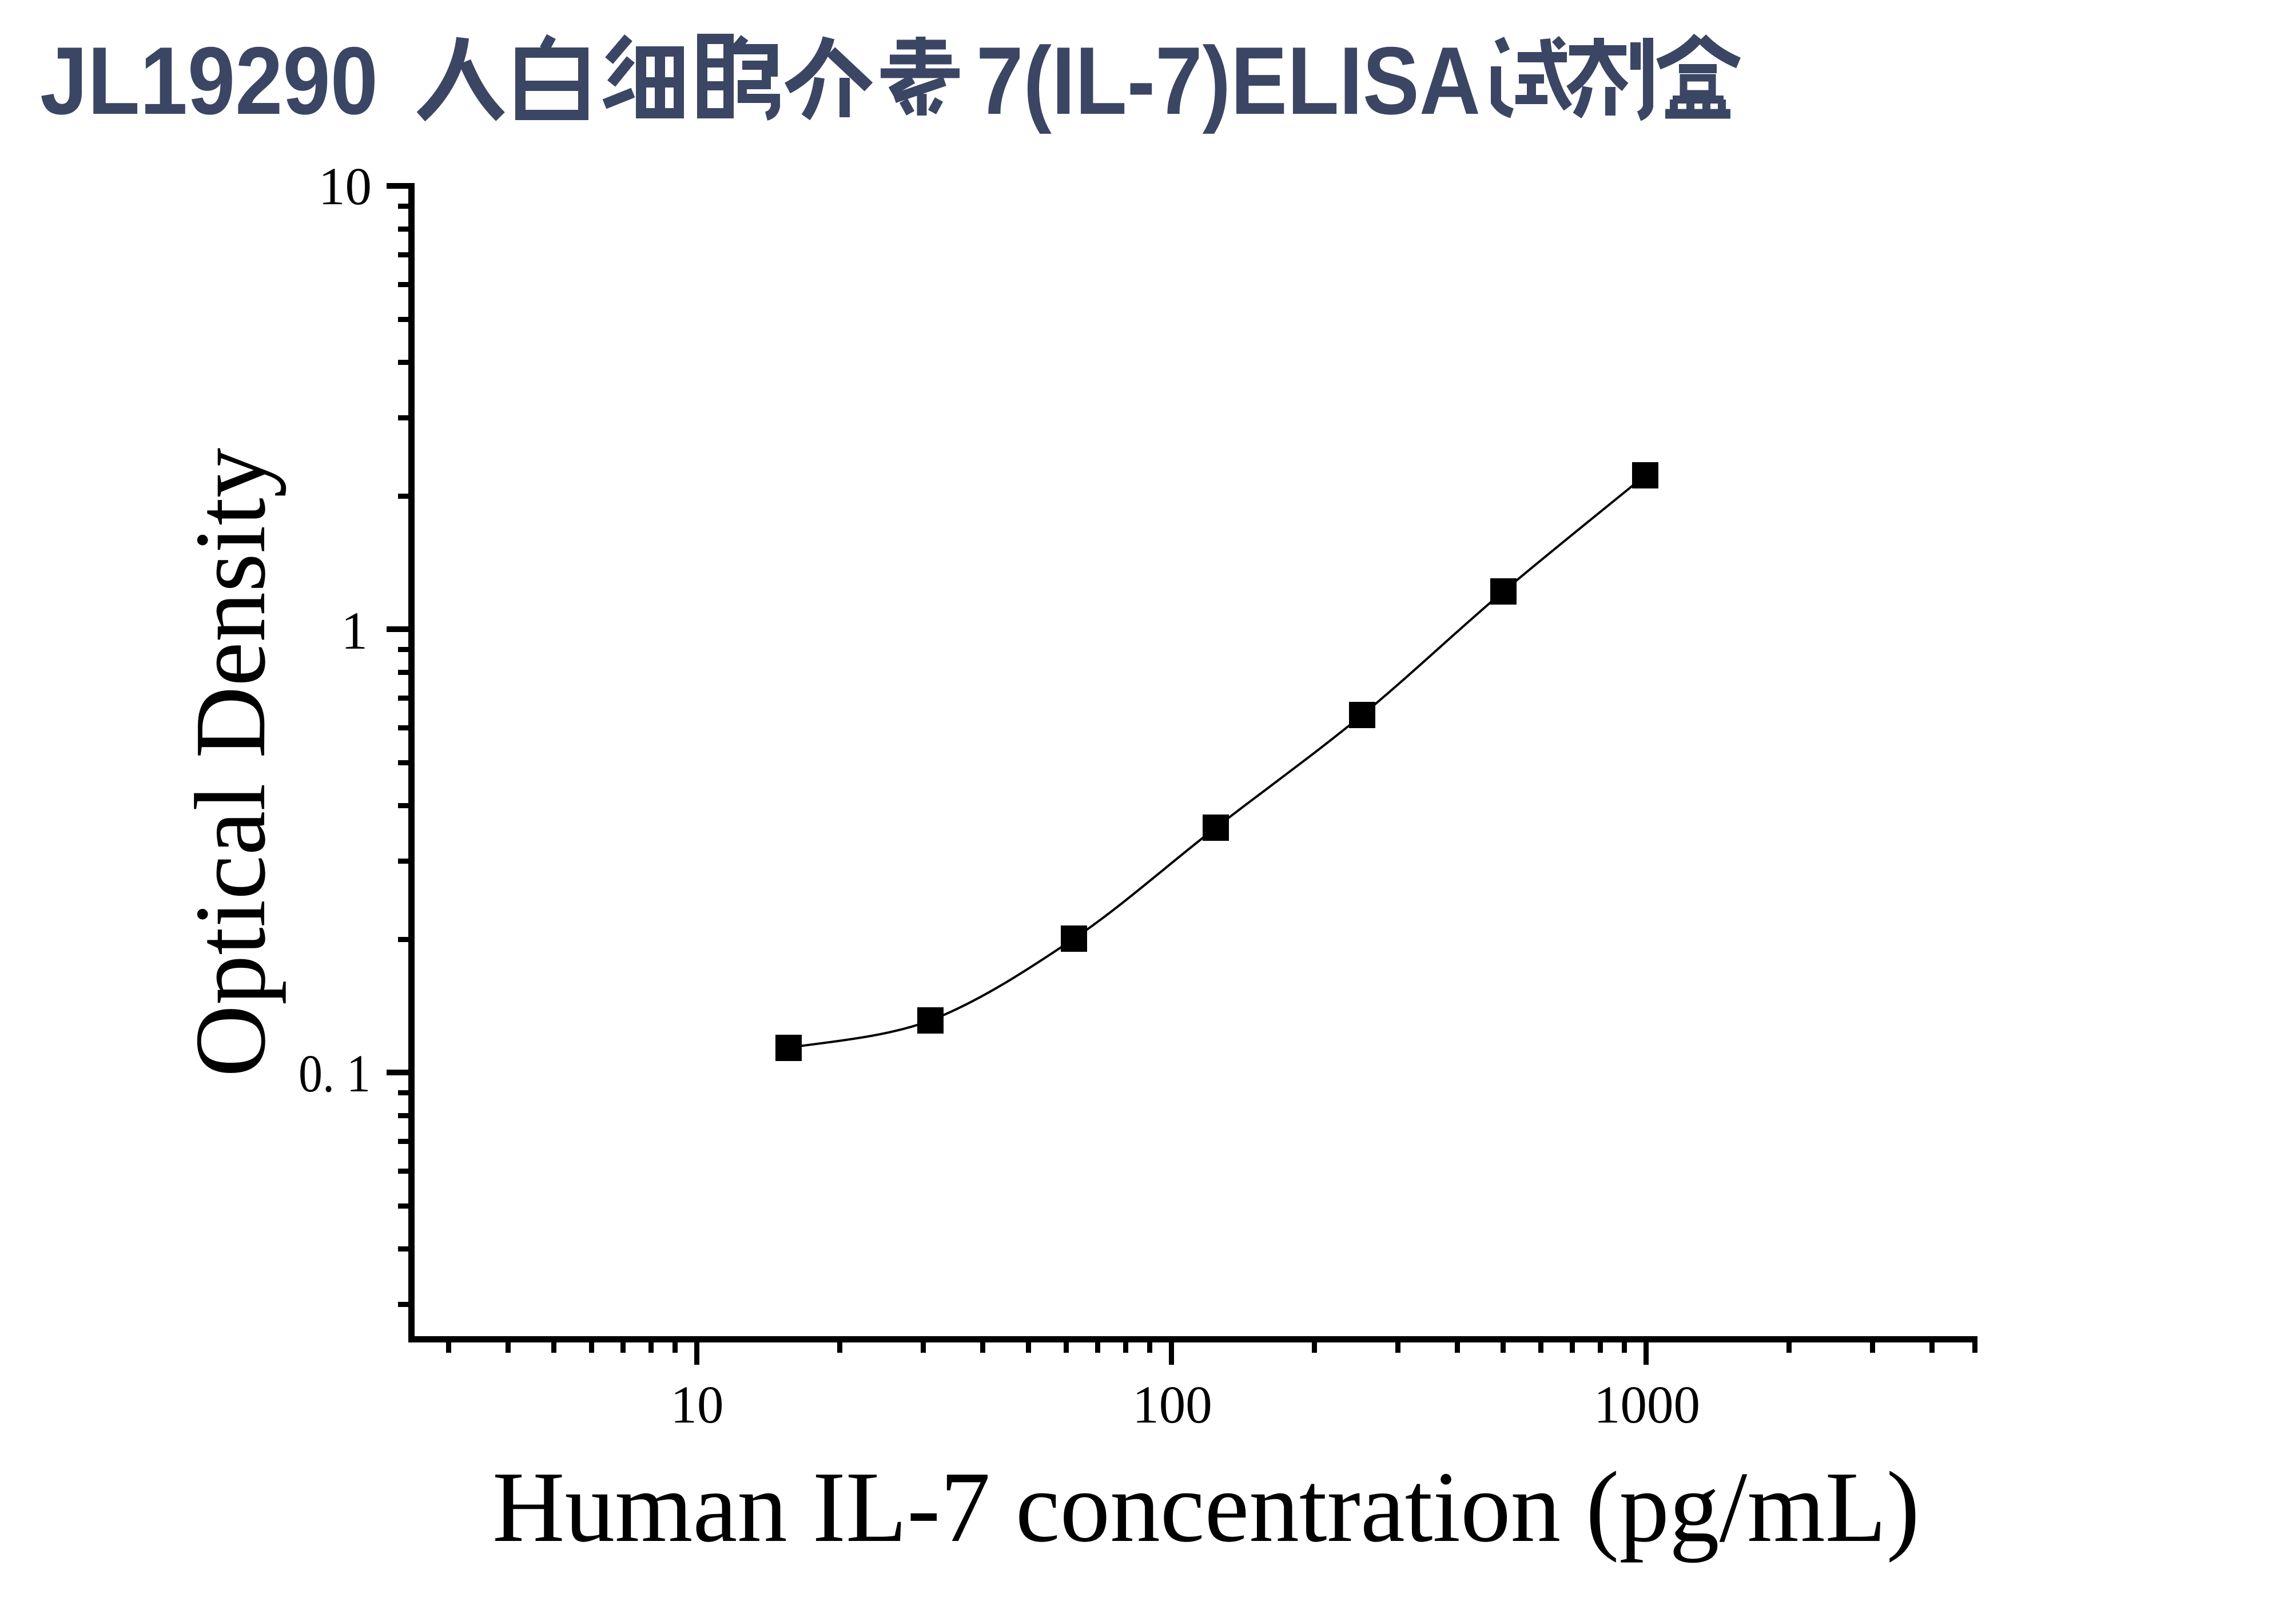  What do you see at coordinates (354, 631) in the screenshot?
I see `svg-text: 1` at bounding box center [354, 631].